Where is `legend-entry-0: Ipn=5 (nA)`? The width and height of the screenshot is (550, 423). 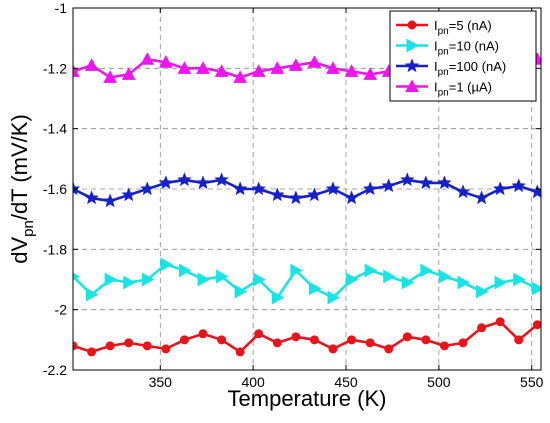
legend-entry-0: Ipn=5 (nA) is located at coordinates (444, 27).